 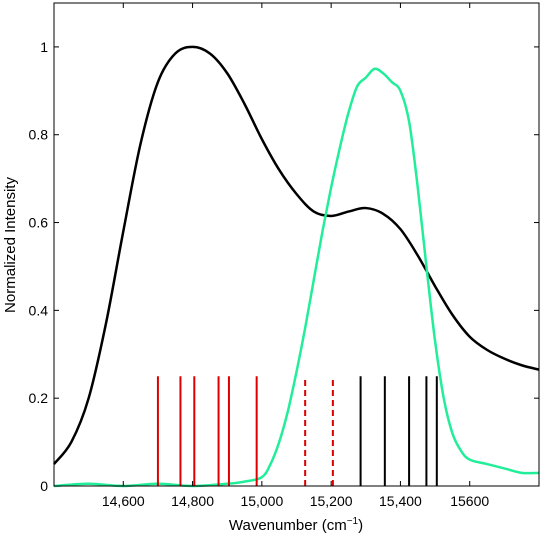 I want to click on x-tick-label: 15600, so click(x=469, y=501).